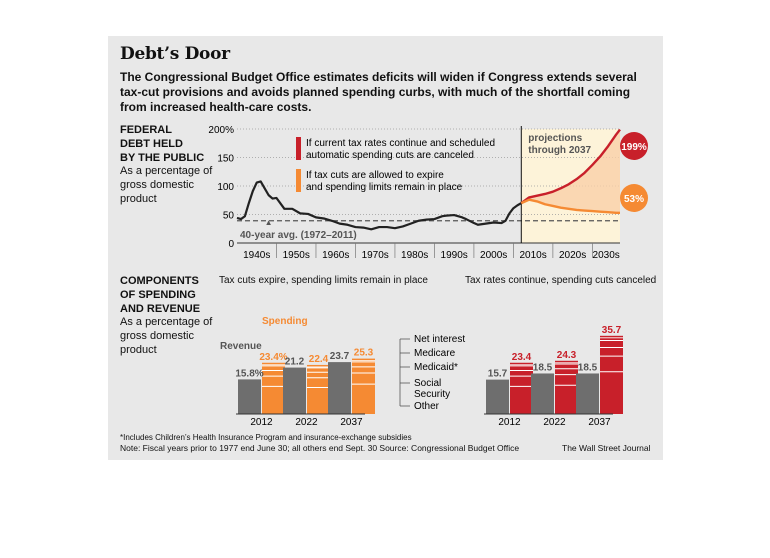 This screenshot has height=558, width=770. Describe the element at coordinates (493, 255) in the screenshot. I see `x-tick-label: 2000s` at that location.